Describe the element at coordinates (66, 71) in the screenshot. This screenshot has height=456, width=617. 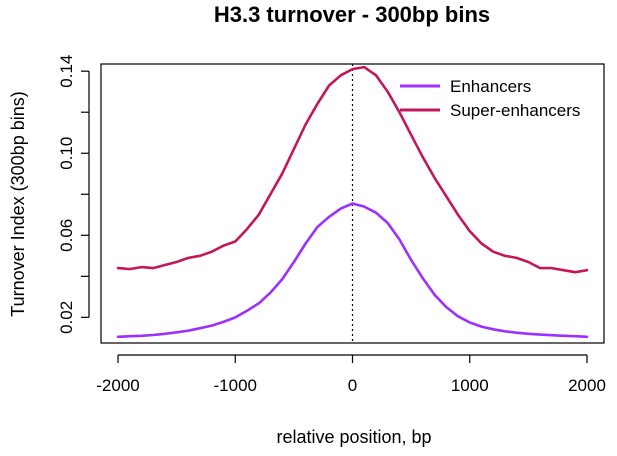
I see `y-tick-label: 0.14` at that location.